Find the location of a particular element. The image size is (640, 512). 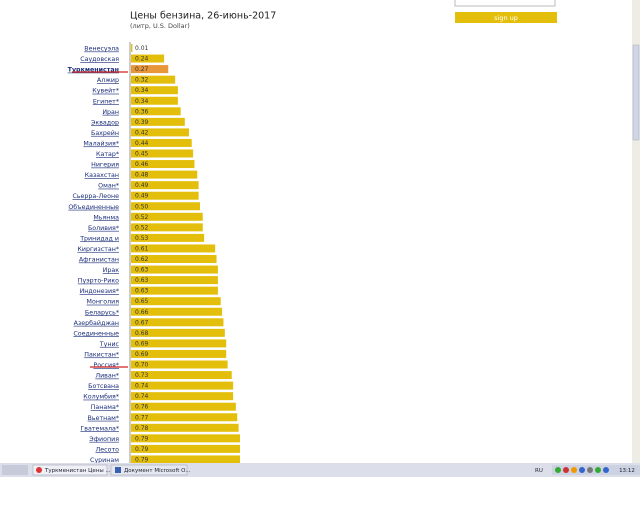

category-link: Мьянма is located at coordinates (106, 217).